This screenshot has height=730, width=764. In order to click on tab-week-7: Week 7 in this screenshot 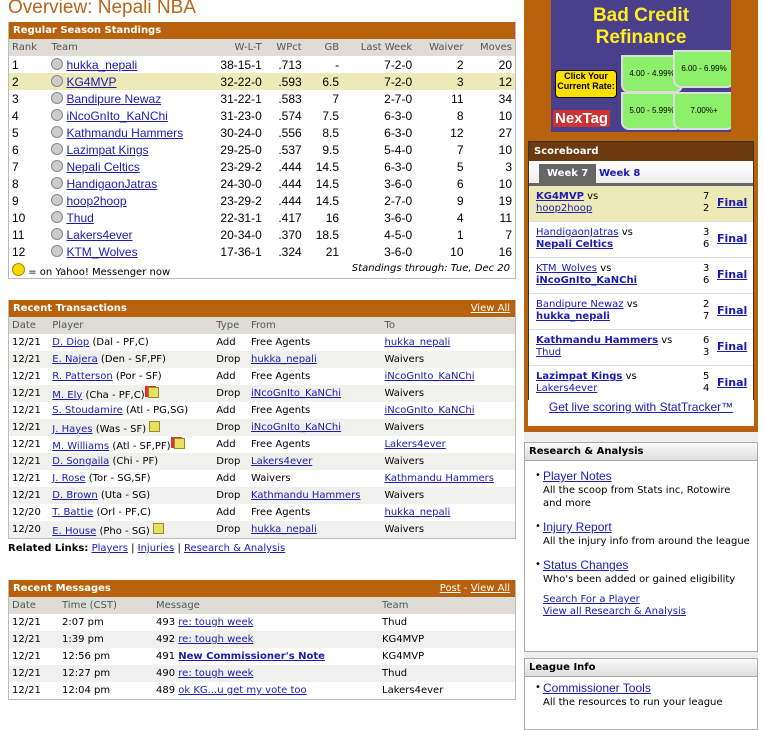, I will do `click(568, 173)`.